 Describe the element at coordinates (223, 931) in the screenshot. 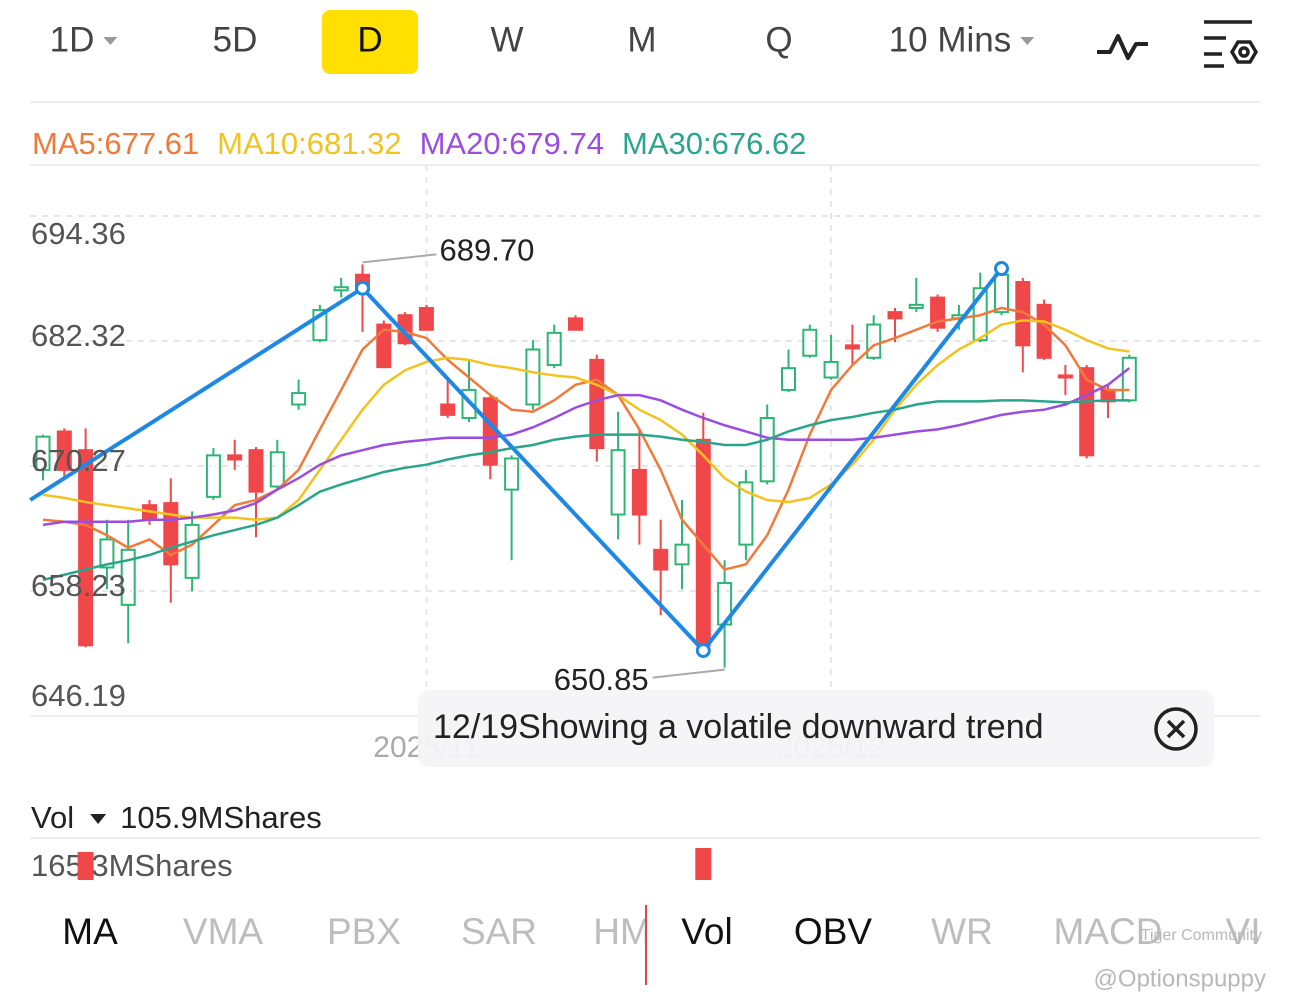

I see `indicator-tab: VMA` at that location.